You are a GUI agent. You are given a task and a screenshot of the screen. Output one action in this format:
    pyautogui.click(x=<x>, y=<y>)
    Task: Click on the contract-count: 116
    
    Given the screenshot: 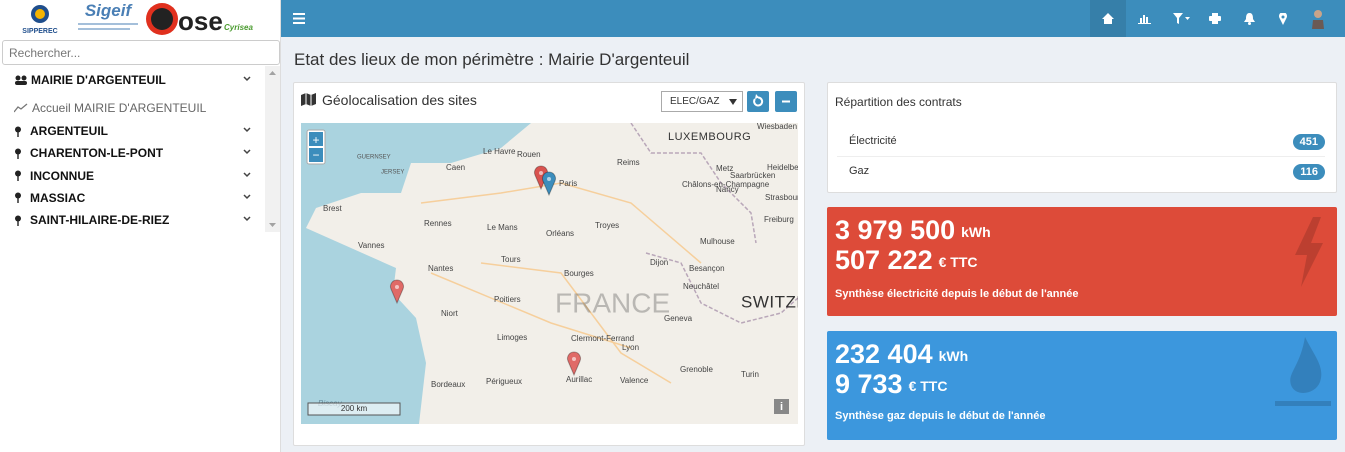 What is the action you would take?
    pyautogui.click(x=1309, y=172)
    